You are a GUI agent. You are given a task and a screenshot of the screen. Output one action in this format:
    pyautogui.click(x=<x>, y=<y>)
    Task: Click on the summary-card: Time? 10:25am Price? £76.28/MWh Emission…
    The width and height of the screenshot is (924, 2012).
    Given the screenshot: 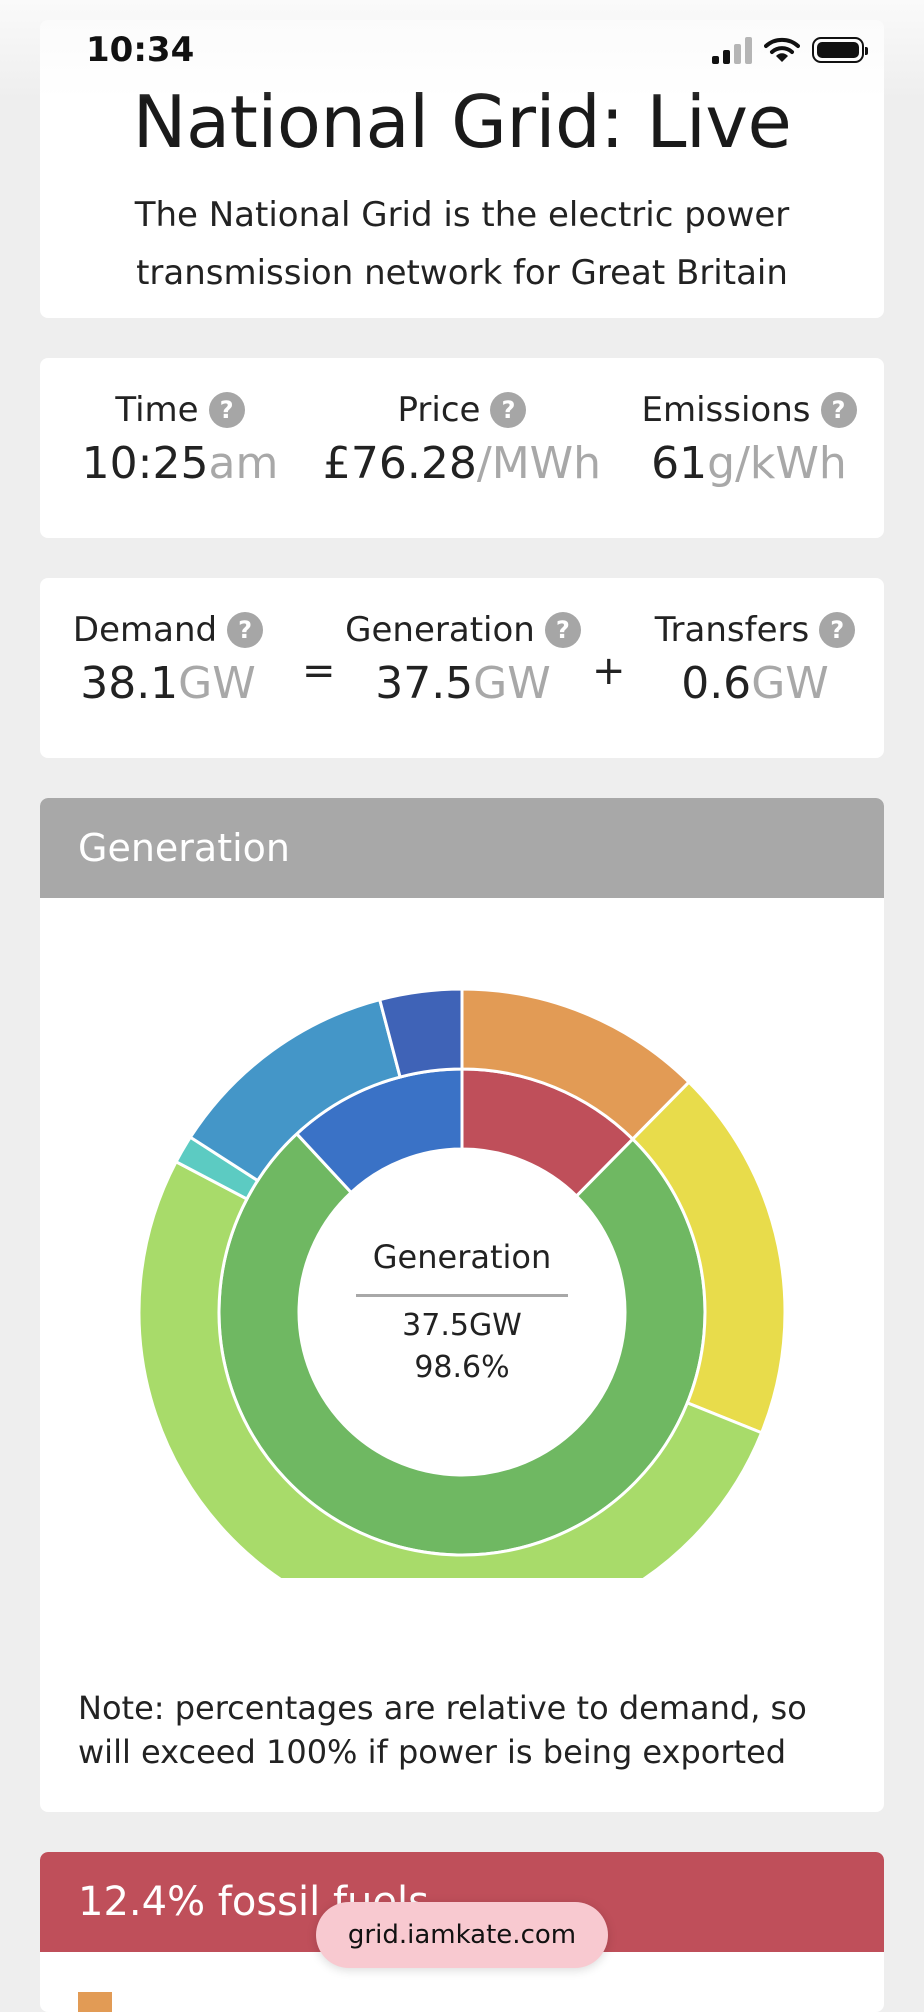 What is the action you would take?
    pyautogui.click(x=462, y=448)
    